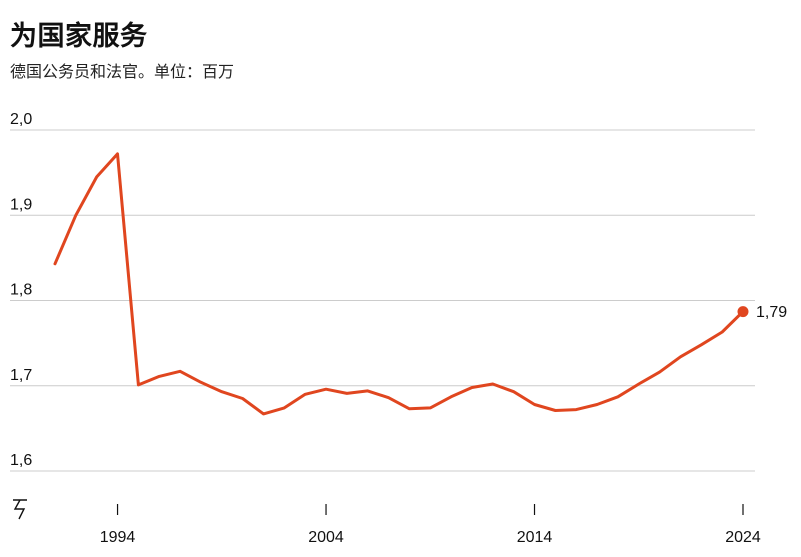 This screenshot has width=801, height=557. I want to click on x-tick-label: 2024, so click(743, 537).